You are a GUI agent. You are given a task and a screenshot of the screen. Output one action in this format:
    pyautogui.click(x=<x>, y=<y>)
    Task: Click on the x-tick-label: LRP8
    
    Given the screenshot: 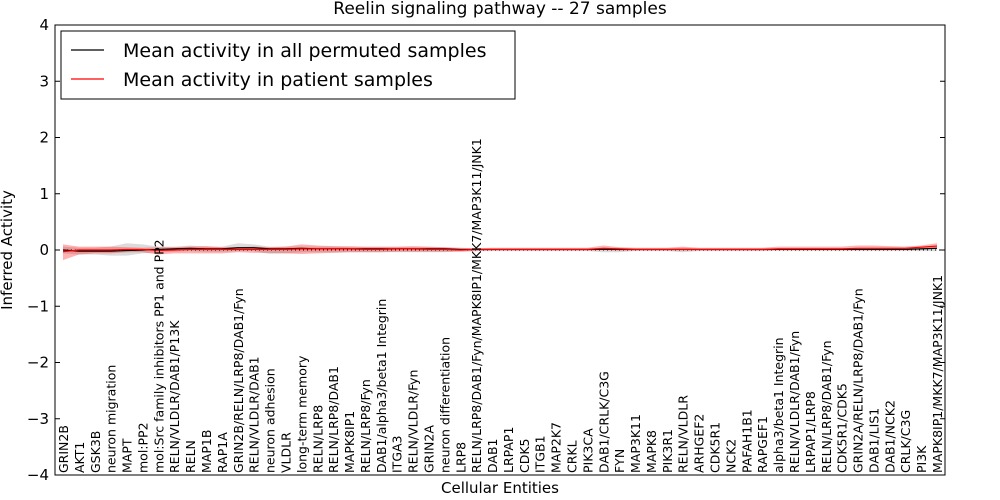 What is the action you would take?
    pyautogui.click(x=460, y=457)
    